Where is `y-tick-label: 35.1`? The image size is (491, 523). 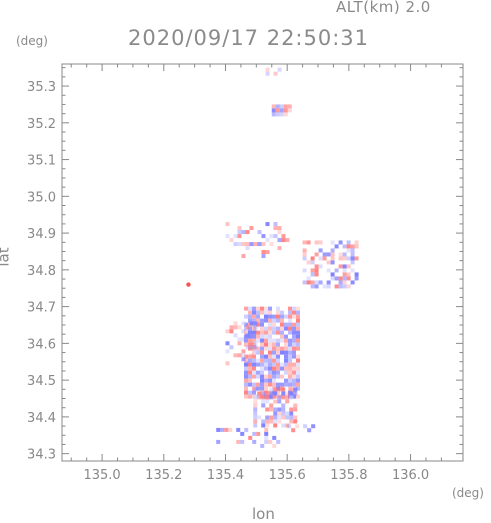
y-tick-label: 35.1 is located at coordinates (41, 161).